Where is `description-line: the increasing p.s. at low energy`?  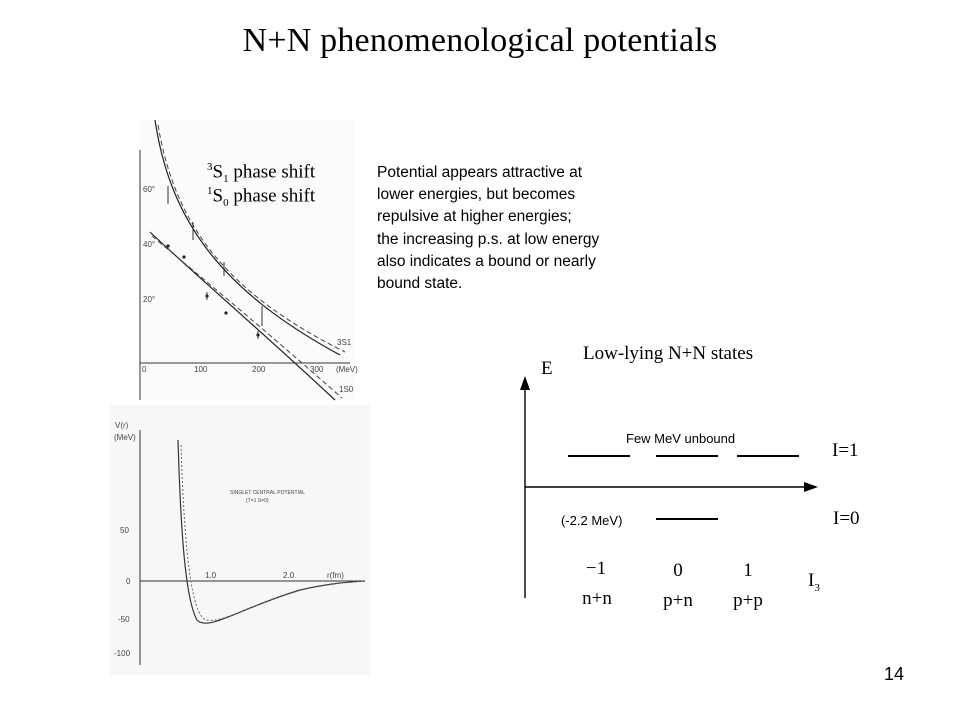 description-line: the increasing p.s. at low energy is located at coordinates (488, 239).